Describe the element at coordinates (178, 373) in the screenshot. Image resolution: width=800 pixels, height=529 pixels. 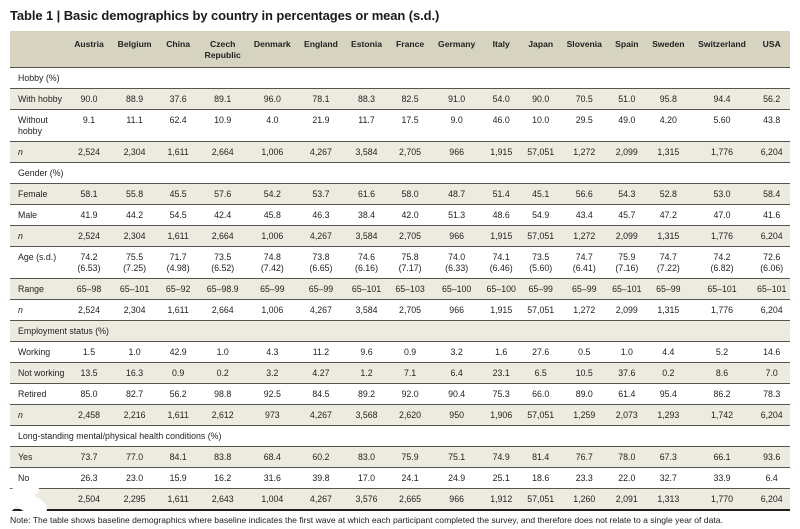
I see `table-cell: 0.9` at that location.